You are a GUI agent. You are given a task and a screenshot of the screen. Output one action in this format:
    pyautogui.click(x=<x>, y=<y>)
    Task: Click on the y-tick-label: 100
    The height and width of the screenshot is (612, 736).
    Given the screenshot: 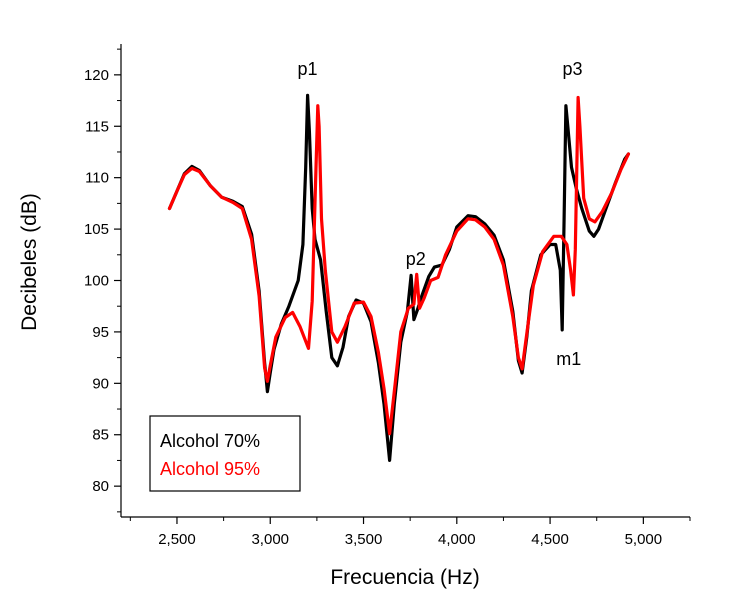 What is the action you would take?
    pyautogui.click(x=96, y=281)
    